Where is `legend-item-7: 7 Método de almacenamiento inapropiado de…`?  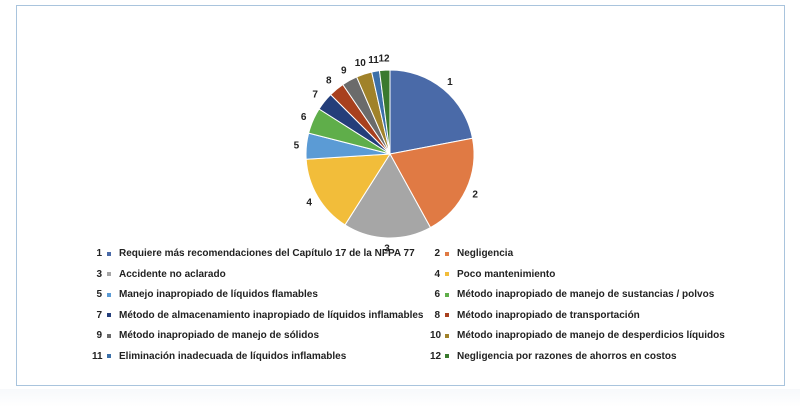 legend-item-7: 7 Método de almacenamiento inapropiado de… is located at coordinates (258, 315).